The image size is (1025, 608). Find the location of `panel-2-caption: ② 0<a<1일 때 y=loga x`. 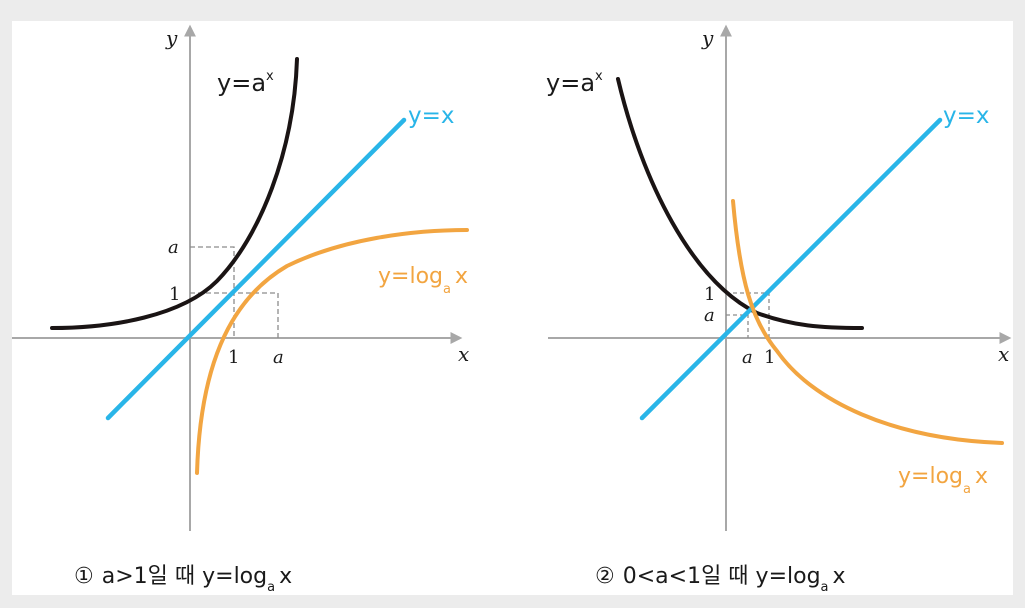

panel-2-caption: ② 0<a<1일 때 y=loga x is located at coordinates (720, 579).